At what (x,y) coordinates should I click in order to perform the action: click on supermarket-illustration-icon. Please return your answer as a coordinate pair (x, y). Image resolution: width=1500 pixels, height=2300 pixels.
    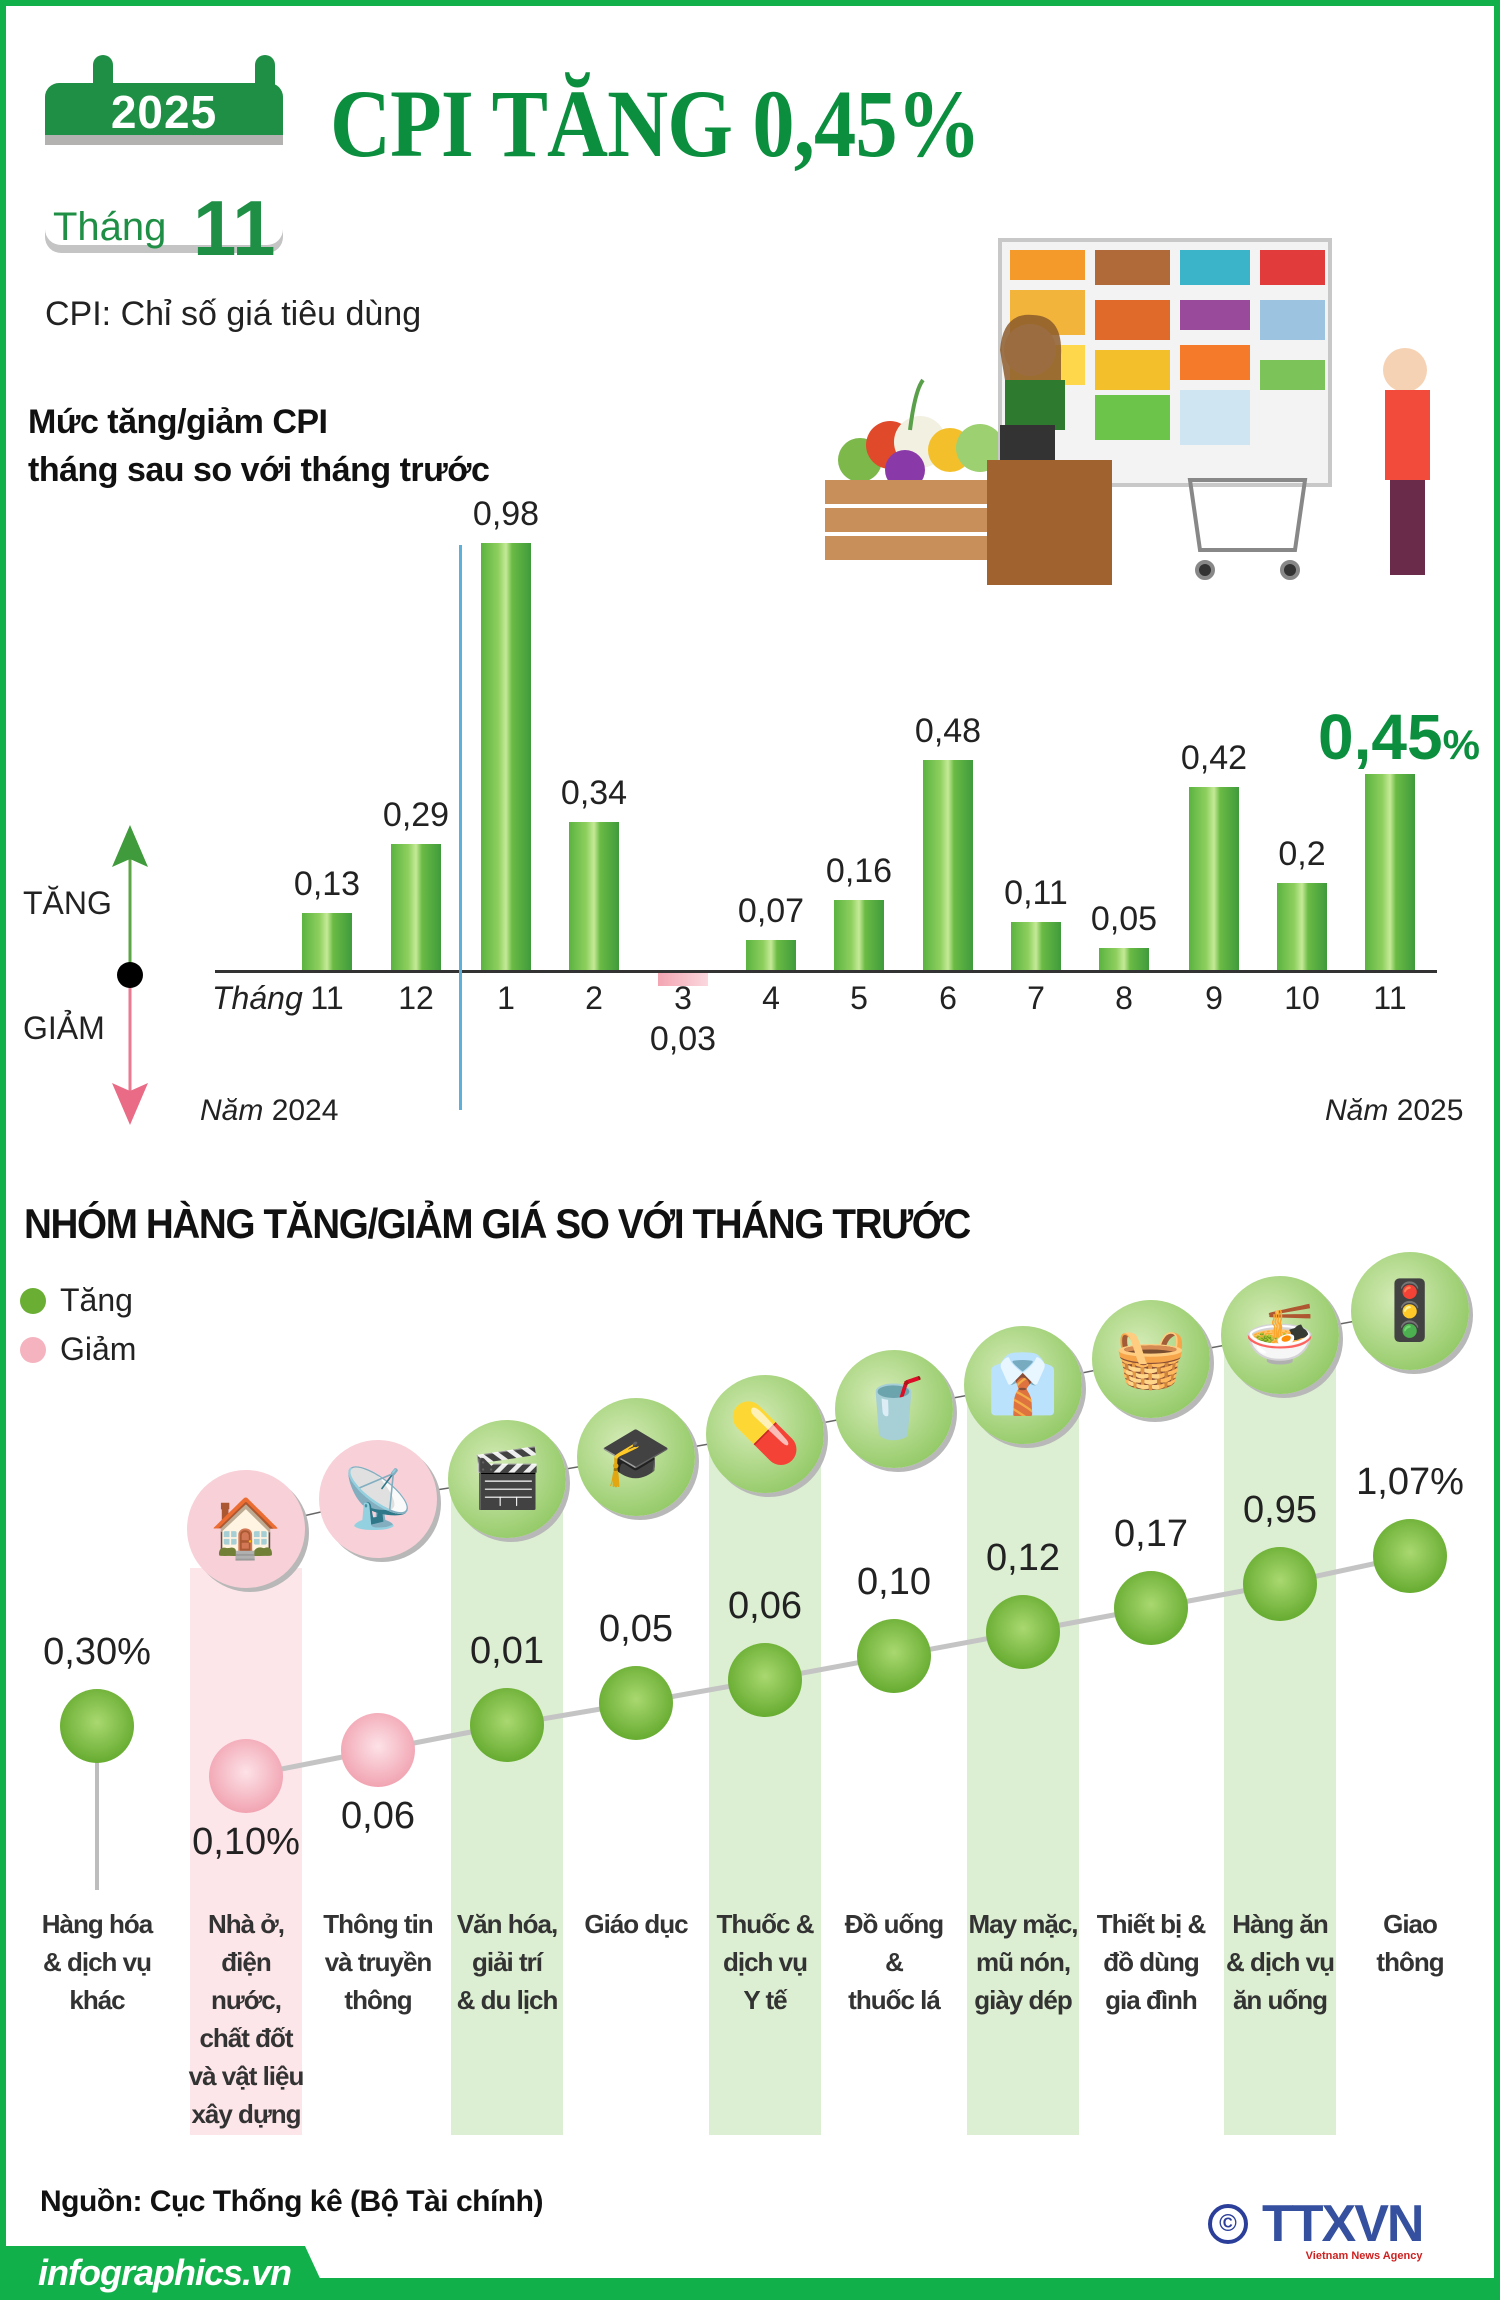
    Looking at the image, I should click on (1127, 411).